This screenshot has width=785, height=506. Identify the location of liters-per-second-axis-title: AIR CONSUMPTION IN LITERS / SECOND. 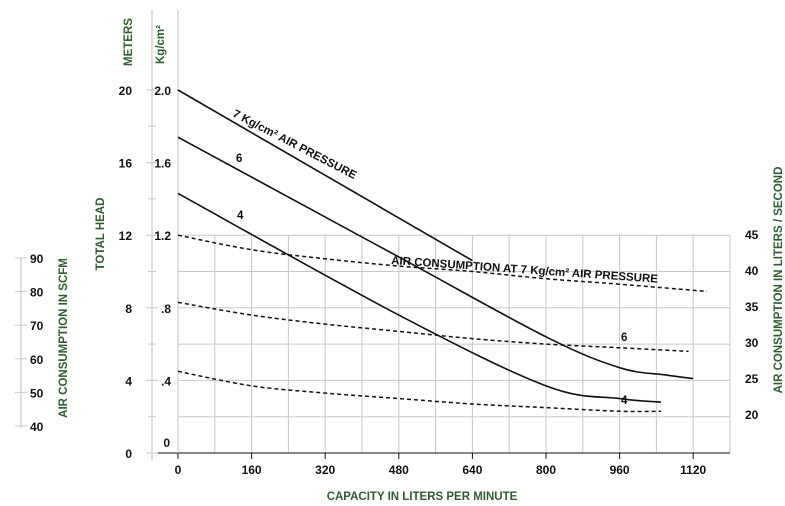
(779, 280).